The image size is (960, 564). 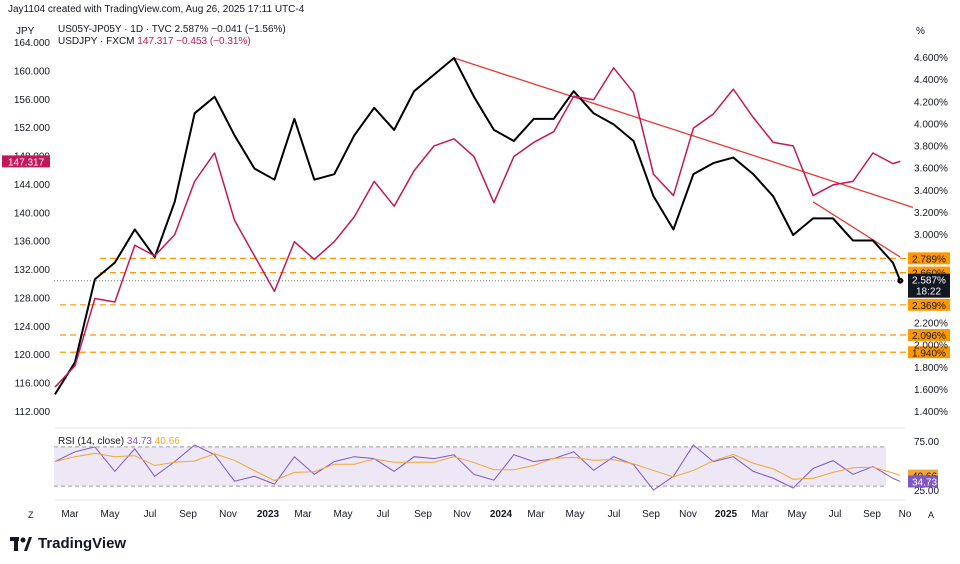 I want to click on legend-spread-symbol: US05Y-JP05Y · 1D · TVC, so click(x=115, y=29).